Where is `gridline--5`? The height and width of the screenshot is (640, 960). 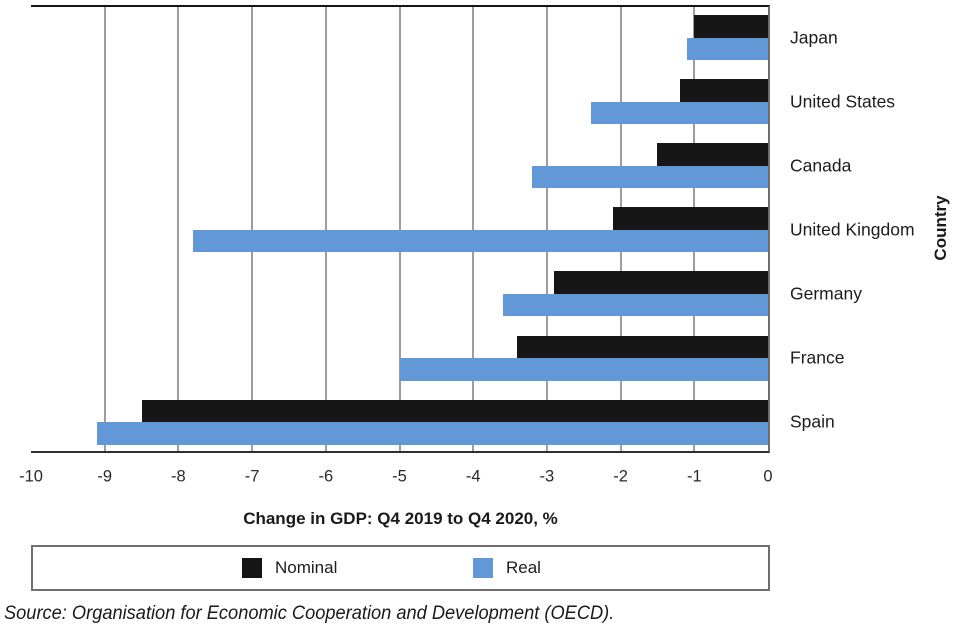
gridline--5 is located at coordinates (399, 229).